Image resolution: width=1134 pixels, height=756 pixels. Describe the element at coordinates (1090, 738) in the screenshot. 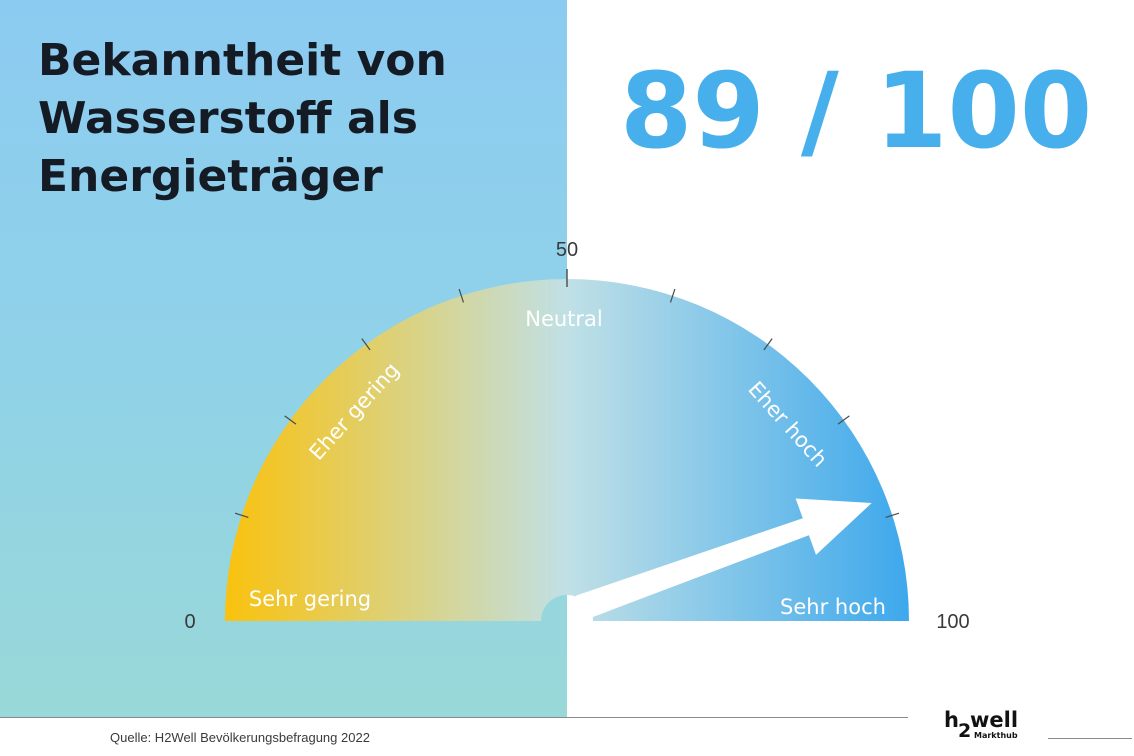

I see `footer-divider-right` at that location.